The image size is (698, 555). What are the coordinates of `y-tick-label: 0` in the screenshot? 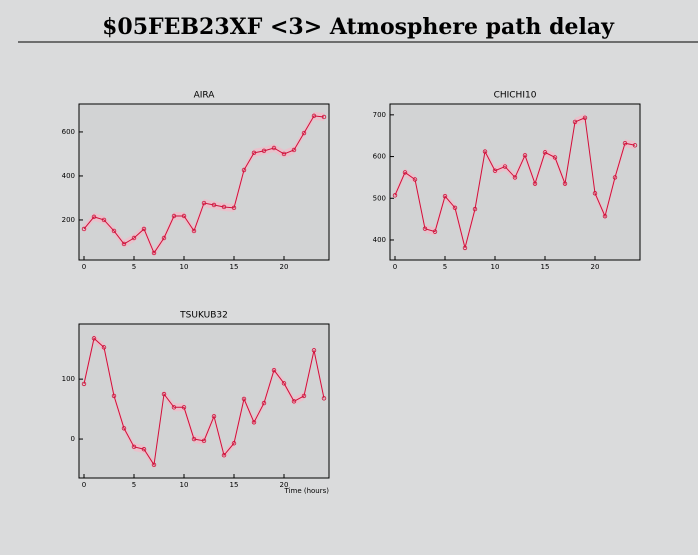 It's located at (73, 439).